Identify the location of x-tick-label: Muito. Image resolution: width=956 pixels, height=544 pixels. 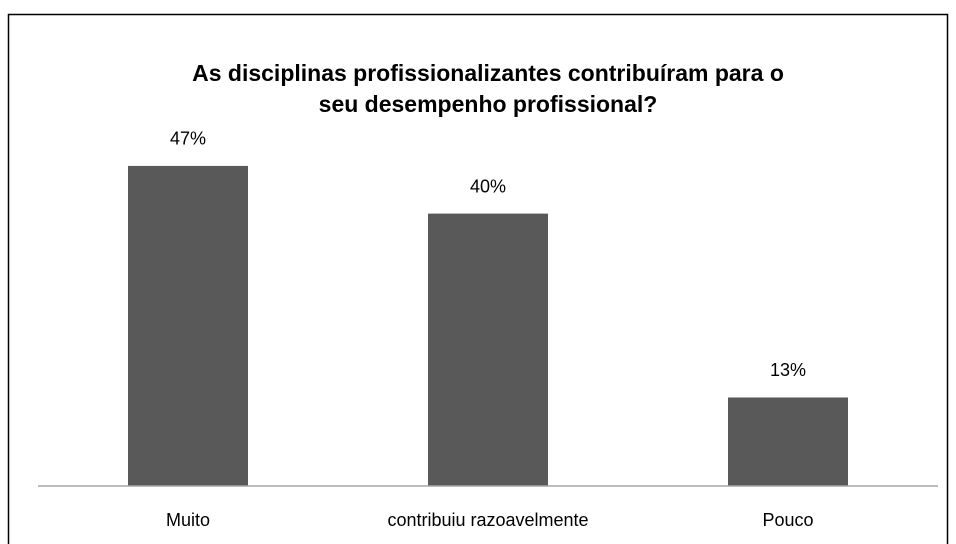
(188, 520).